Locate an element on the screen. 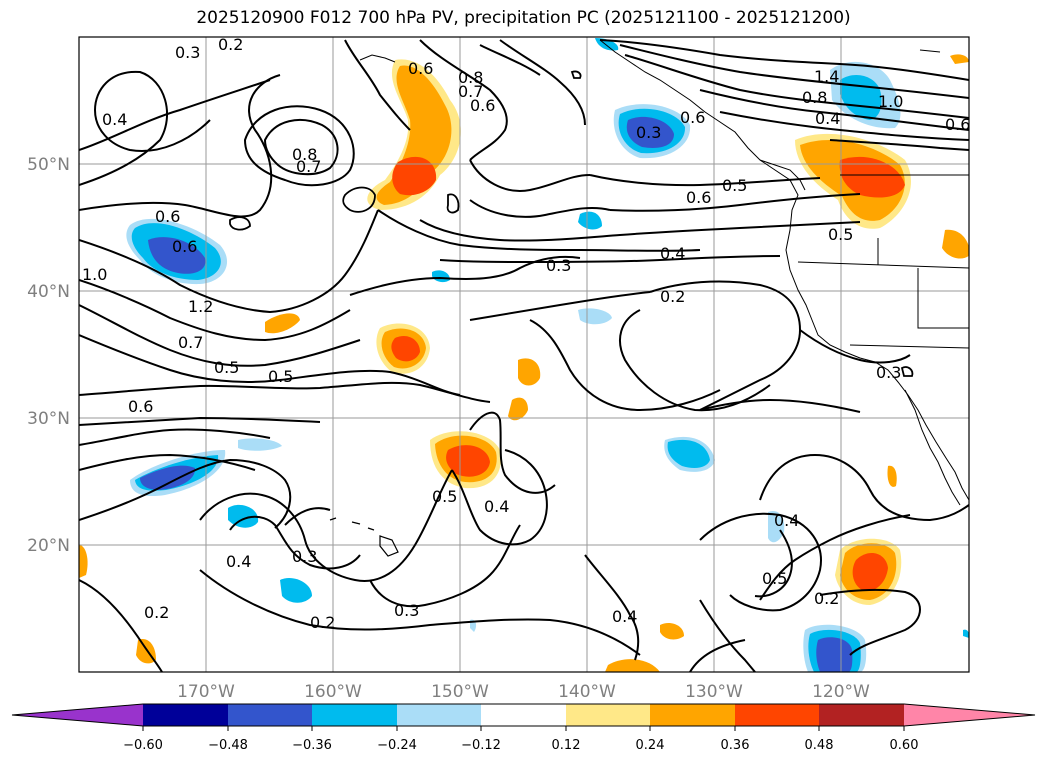 Image resolution: width=1047 pixels, height=765 pixels. colorbar-tick-label: −0.60 is located at coordinates (143, 745).